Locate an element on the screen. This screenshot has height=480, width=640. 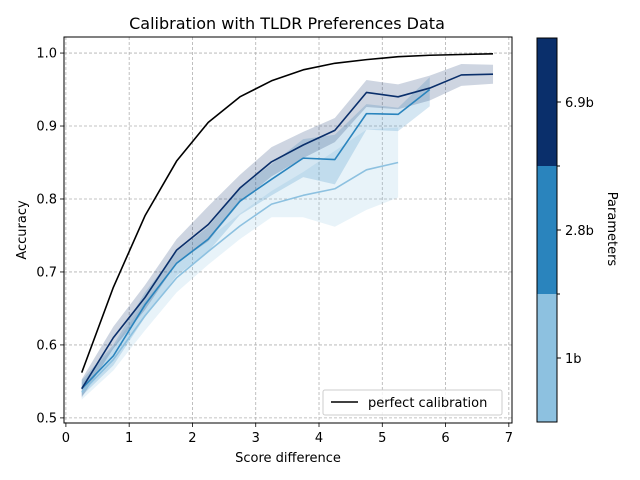
y-axis-label: Accuracy is located at coordinates (22, 230).